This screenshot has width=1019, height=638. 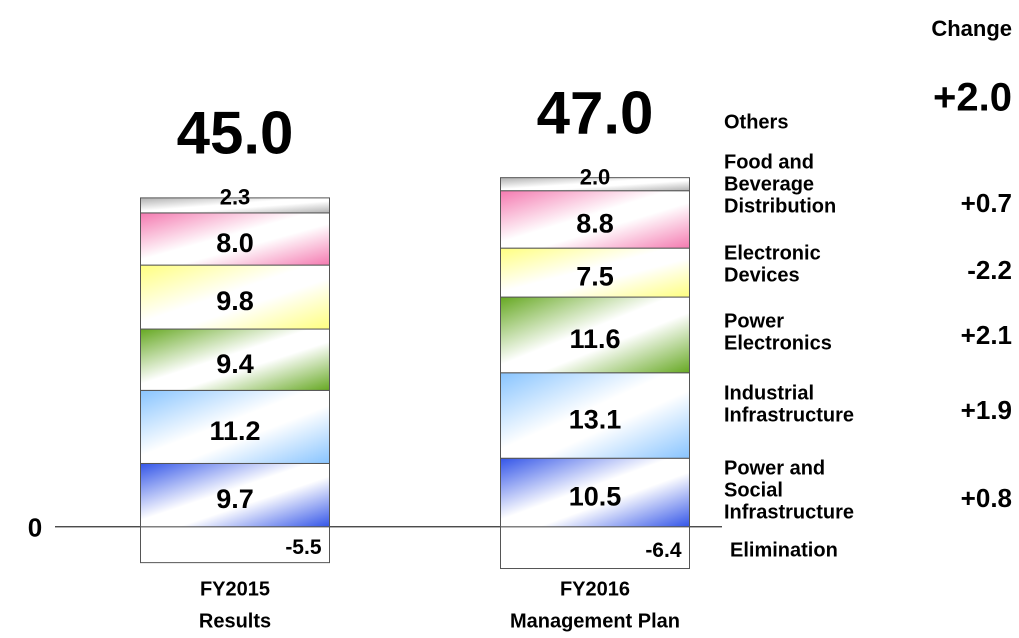 What do you see at coordinates (784, 550) in the screenshot?
I see `legend-label: Elimination` at bounding box center [784, 550].